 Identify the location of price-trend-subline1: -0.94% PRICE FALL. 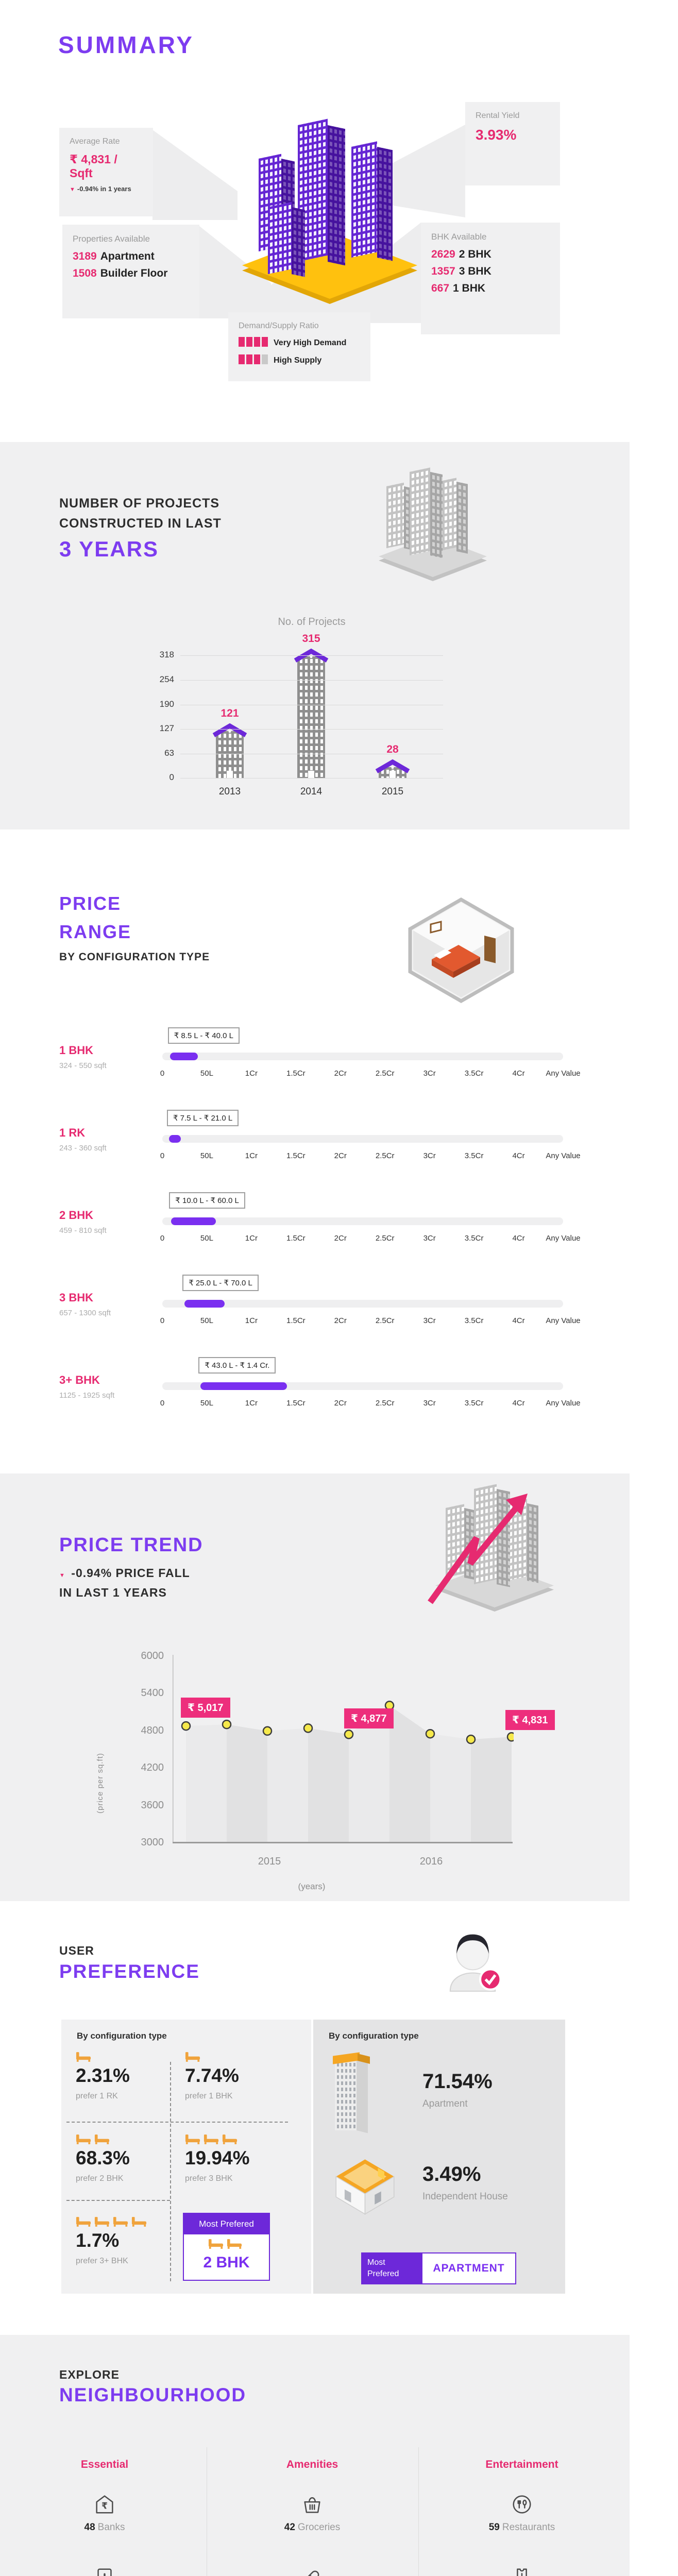
(130, 1573).